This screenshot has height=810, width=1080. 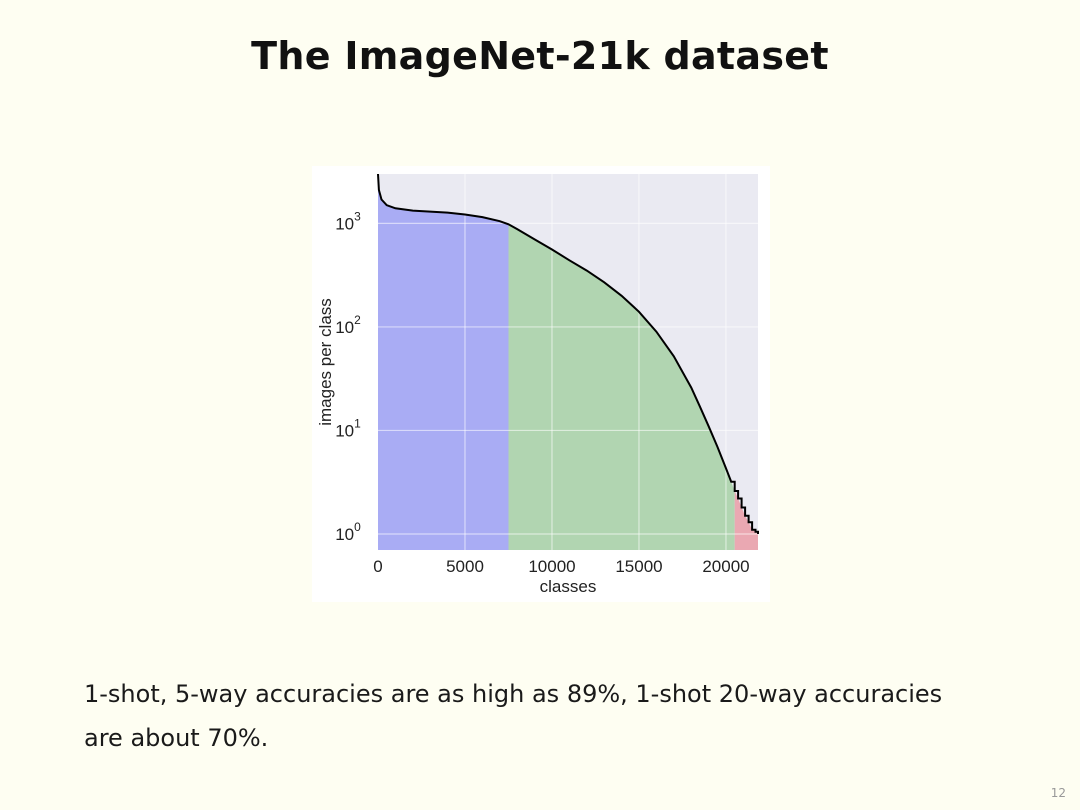 What do you see at coordinates (465, 566) in the screenshot?
I see `x-tick-label: 5000` at bounding box center [465, 566].